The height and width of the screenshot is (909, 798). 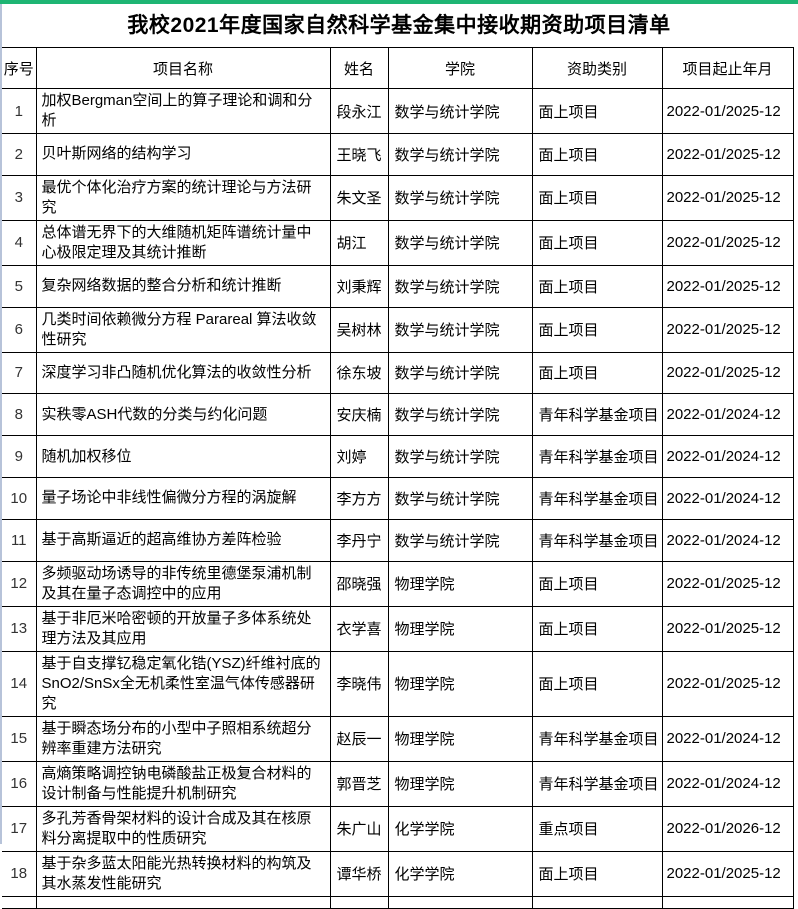 What do you see at coordinates (19, 738) in the screenshot?
I see `cell-serial: 15` at bounding box center [19, 738].